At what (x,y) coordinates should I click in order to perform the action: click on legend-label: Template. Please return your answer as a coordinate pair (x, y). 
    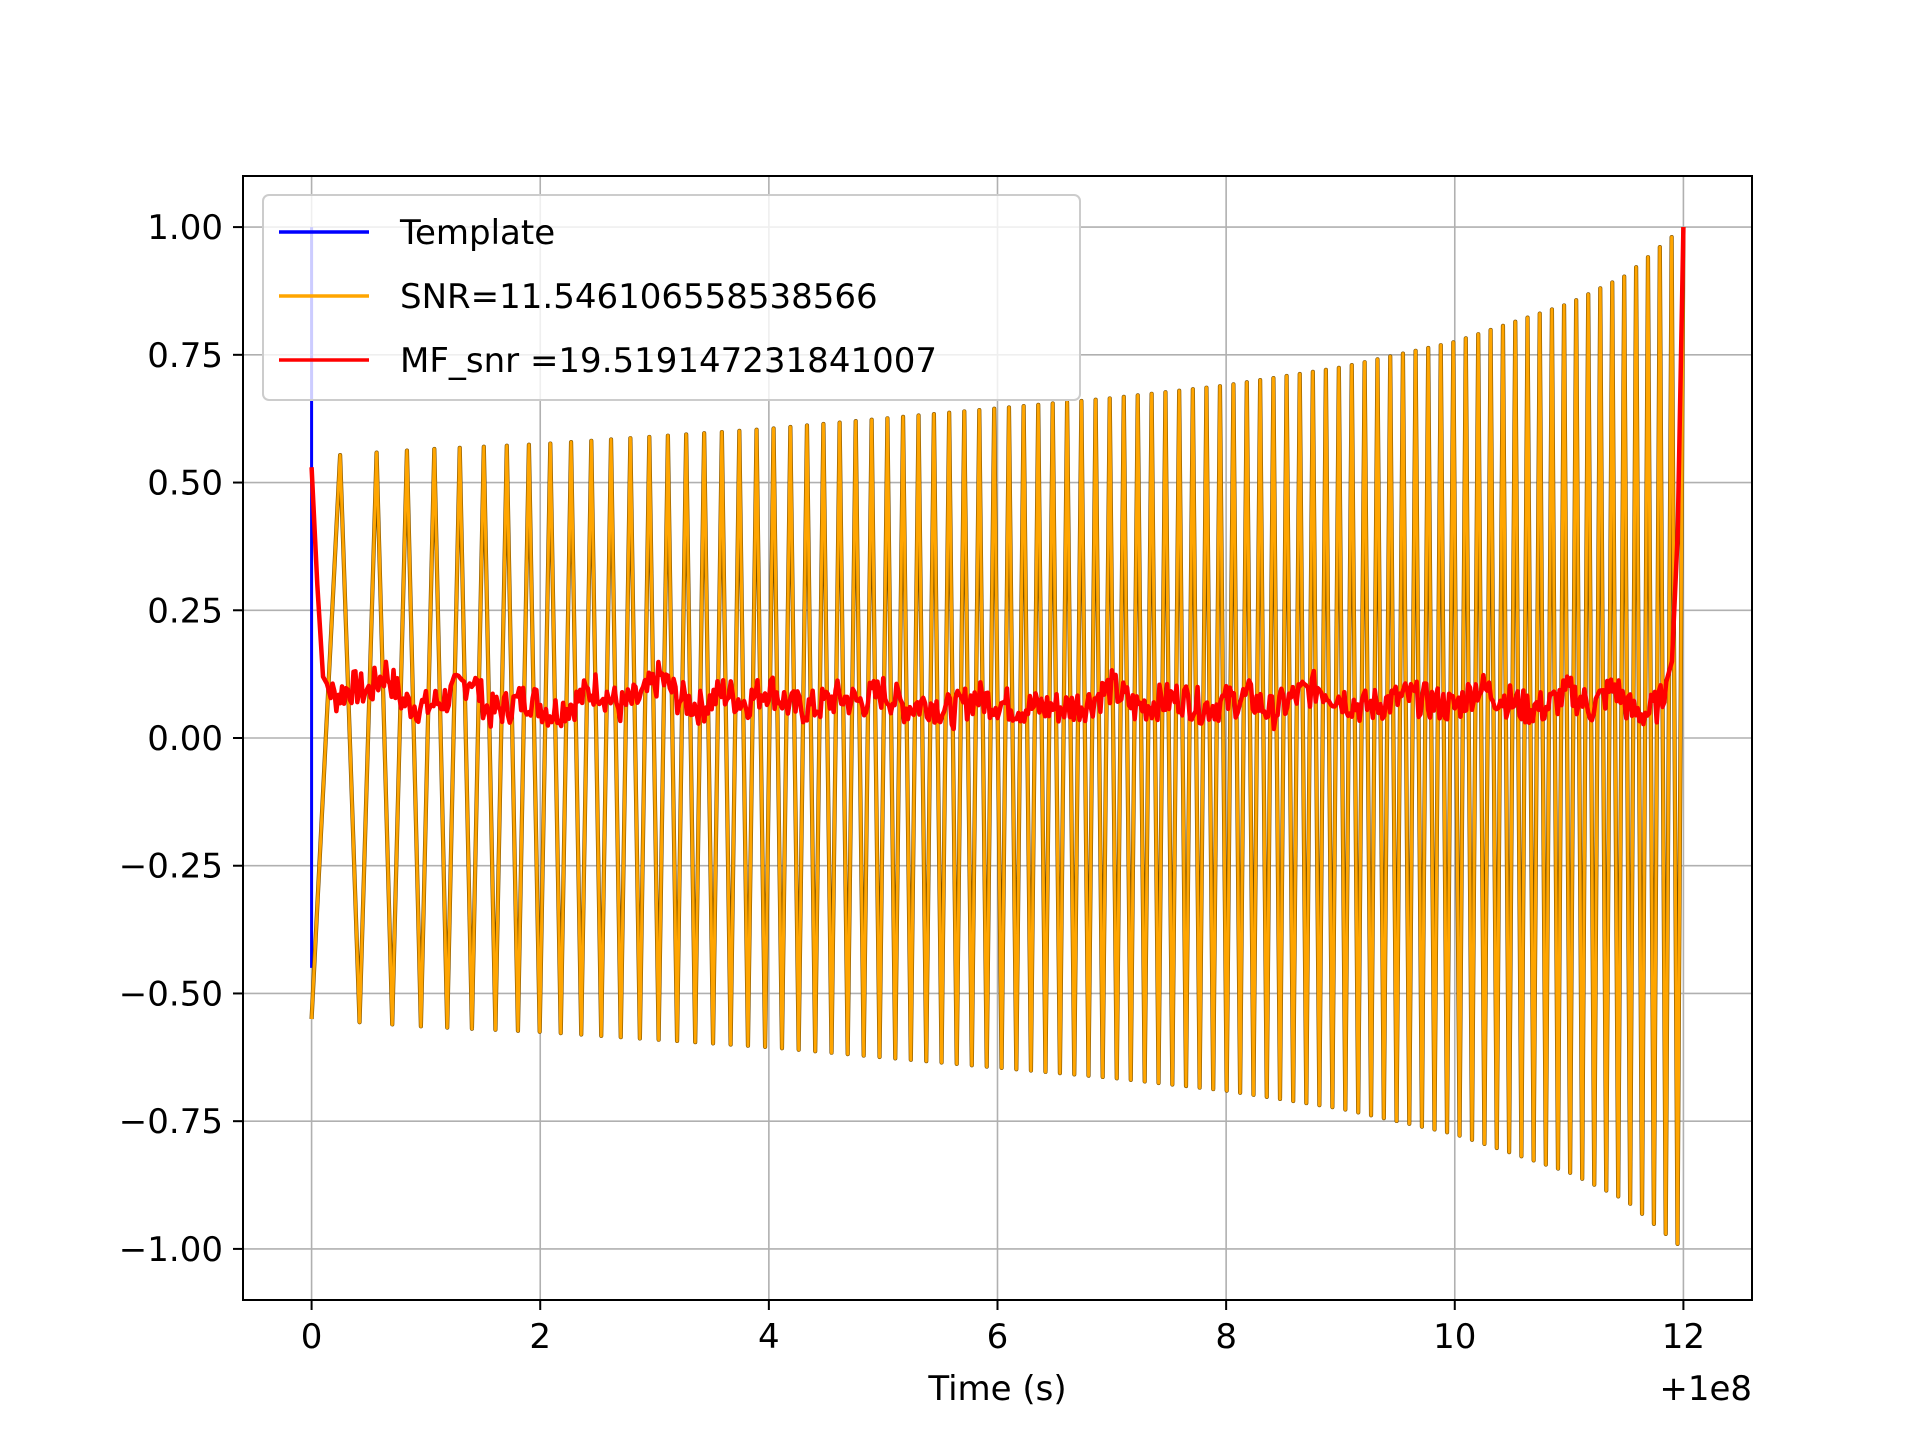
    Looking at the image, I should click on (477, 233).